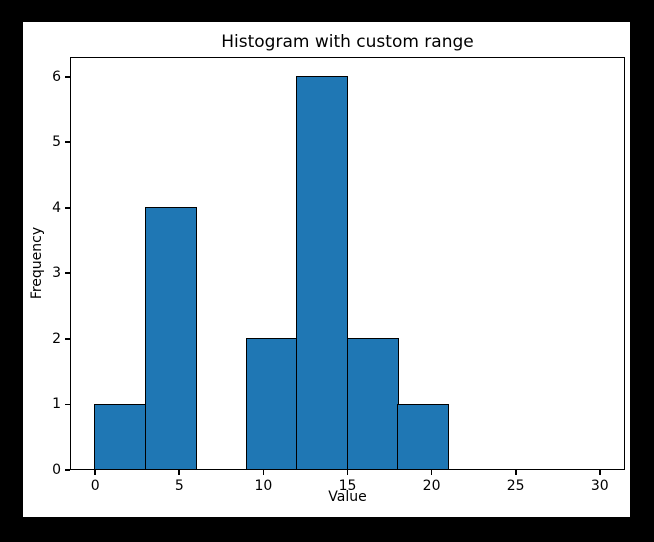 The width and height of the screenshot is (654, 542). Describe the element at coordinates (56, 404) in the screenshot. I see `y-tick-label: 1` at that location.